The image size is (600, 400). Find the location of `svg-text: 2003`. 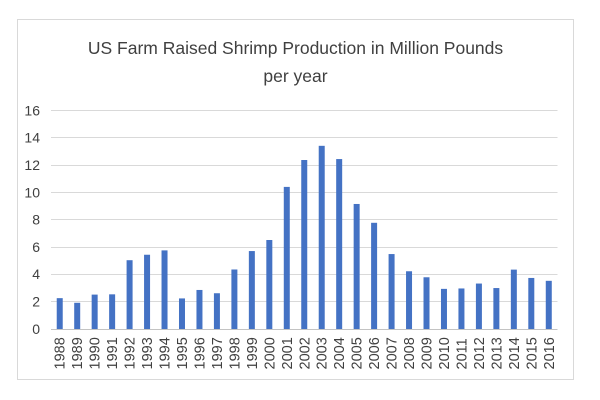

svg-text: 2003 is located at coordinates (323, 353).